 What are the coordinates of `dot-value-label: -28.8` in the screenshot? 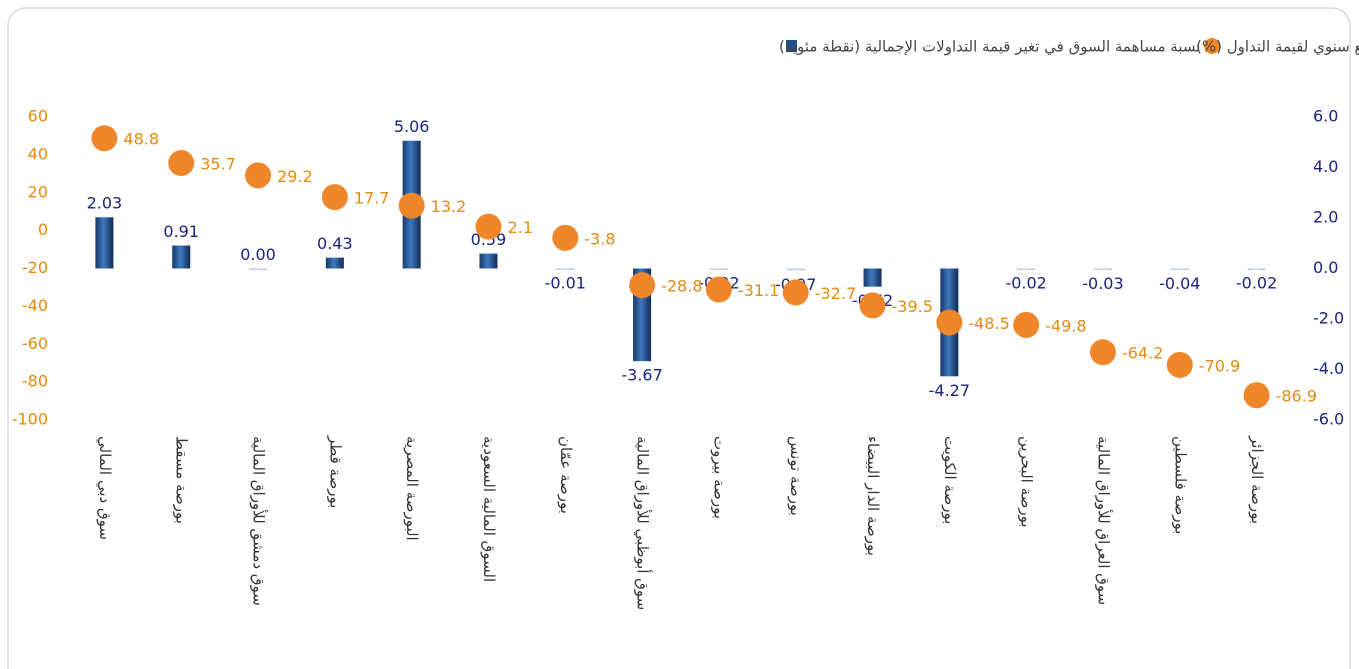 It's located at (681, 286).